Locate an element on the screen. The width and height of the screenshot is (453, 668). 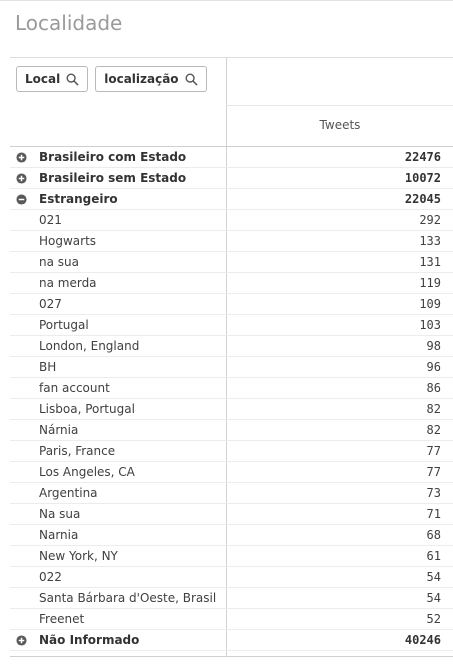
tweets-value: 73 is located at coordinates (433, 493).